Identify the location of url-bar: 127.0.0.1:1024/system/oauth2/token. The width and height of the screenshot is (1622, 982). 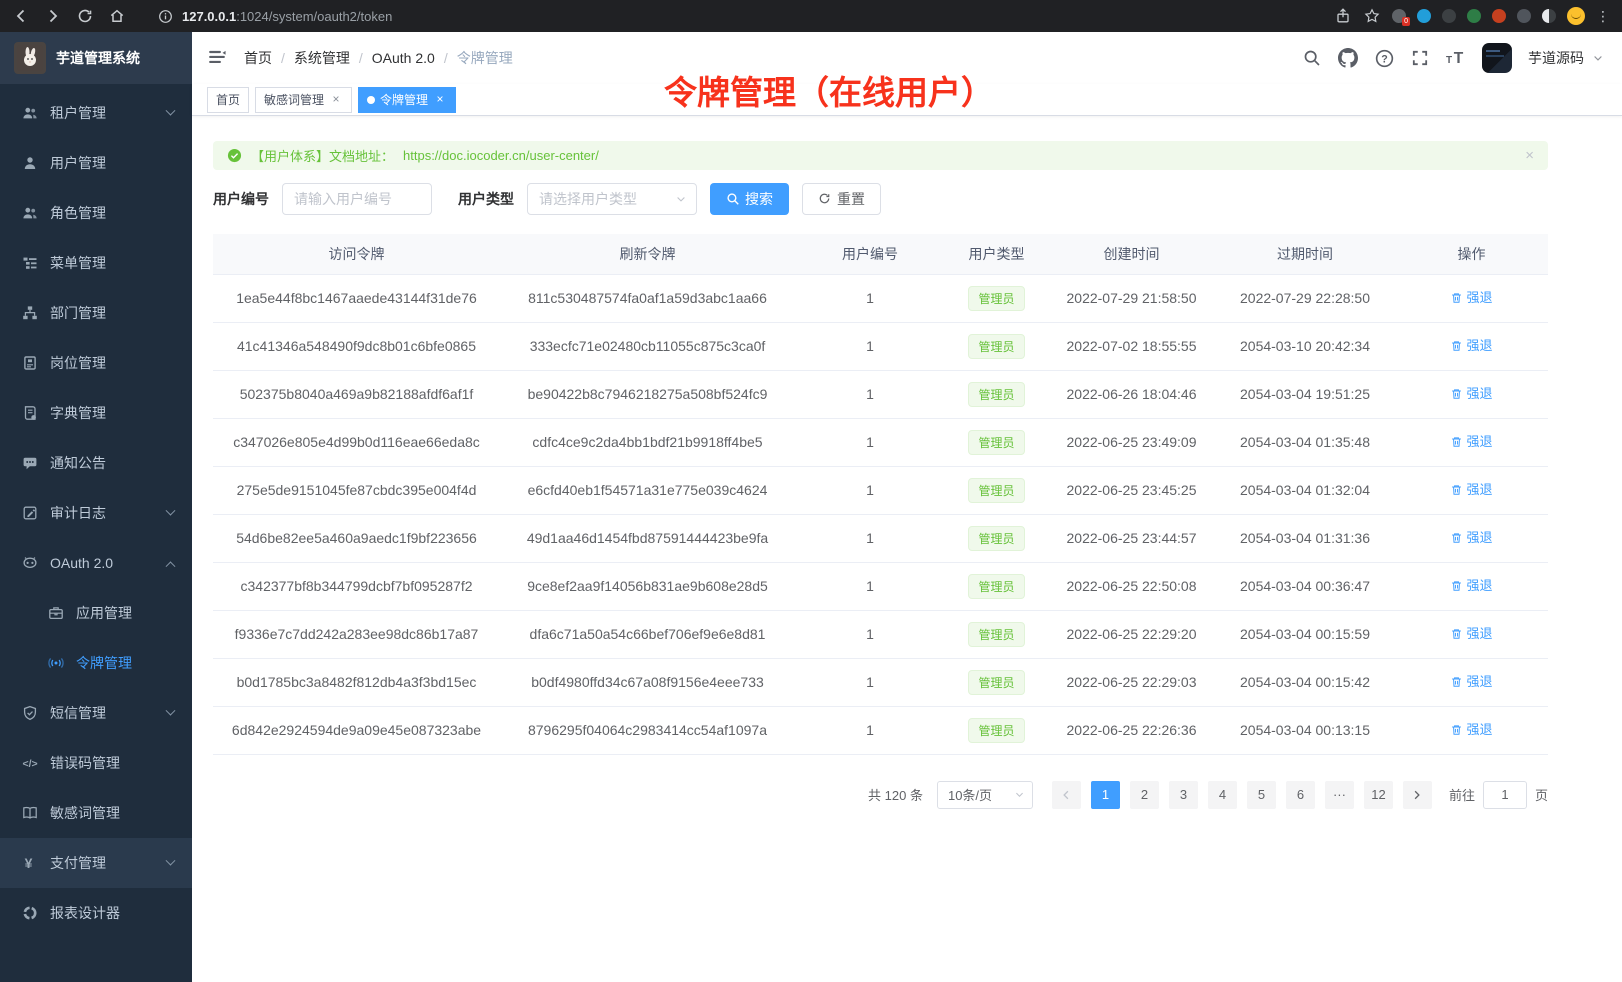
(738, 16).